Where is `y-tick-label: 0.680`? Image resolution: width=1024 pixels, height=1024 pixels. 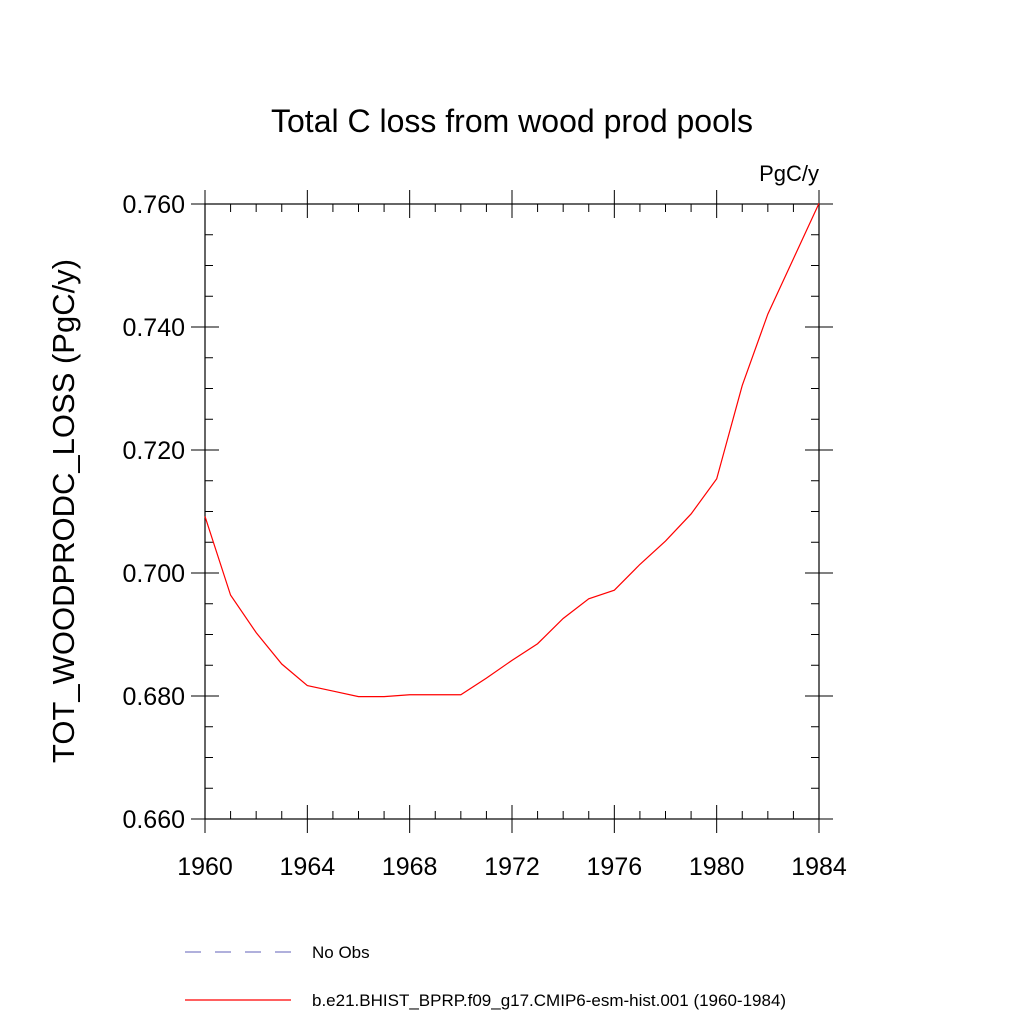
y-tick-label: 0.680 is located at coordinates (153, 697).